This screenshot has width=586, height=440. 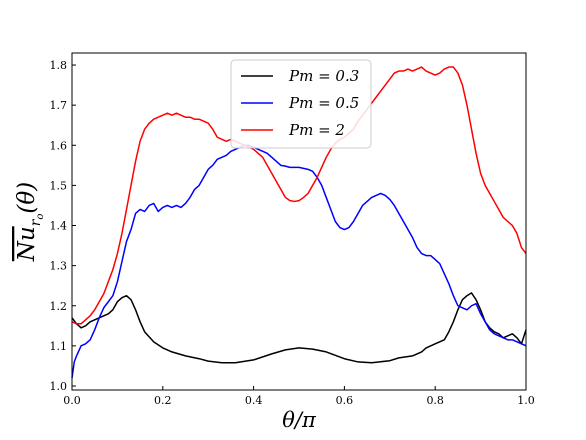 What do you see at coordinates (323, 76) in the screenshot?
I see `legend-entry: Pm = 0.3` at bounding box center [323, 76].